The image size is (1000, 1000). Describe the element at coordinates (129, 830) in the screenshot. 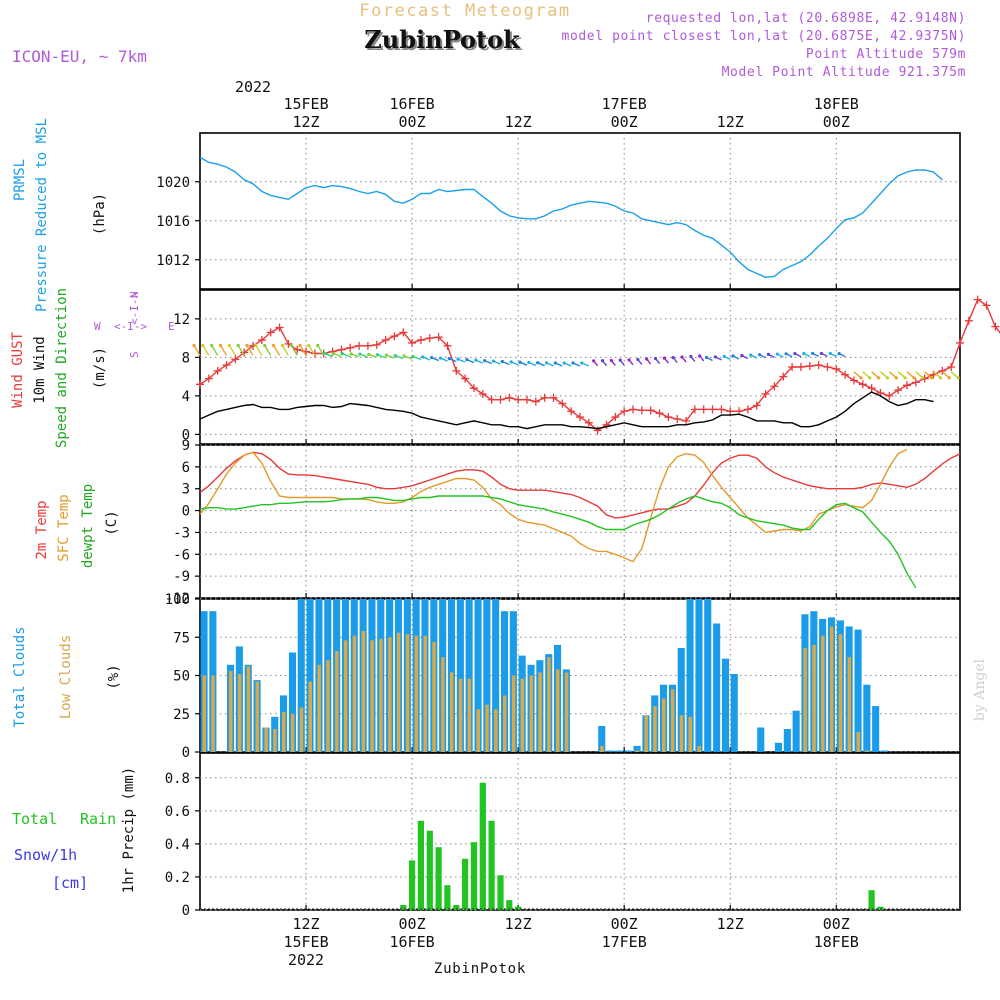

I see `precip-axis-label: 1hr Precip (mm)` at that location.